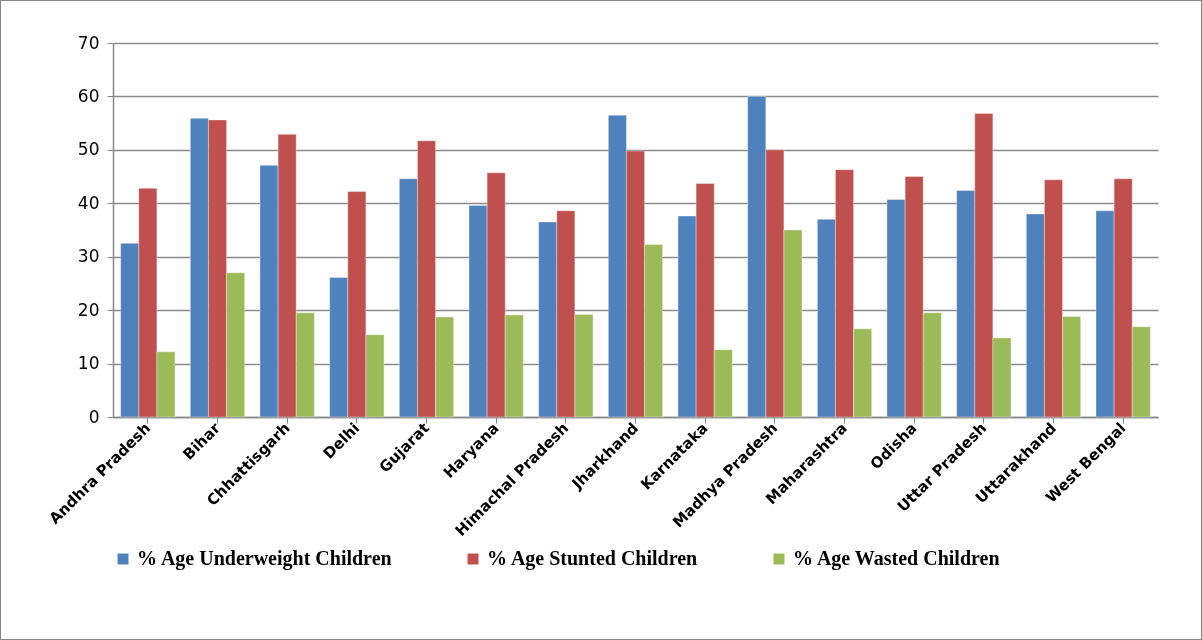 The image size is (1202, 640). Describe the element at coordinates (264, 558) in the screenshot. I see `legend-label: % Age Underweight Children` at that location.